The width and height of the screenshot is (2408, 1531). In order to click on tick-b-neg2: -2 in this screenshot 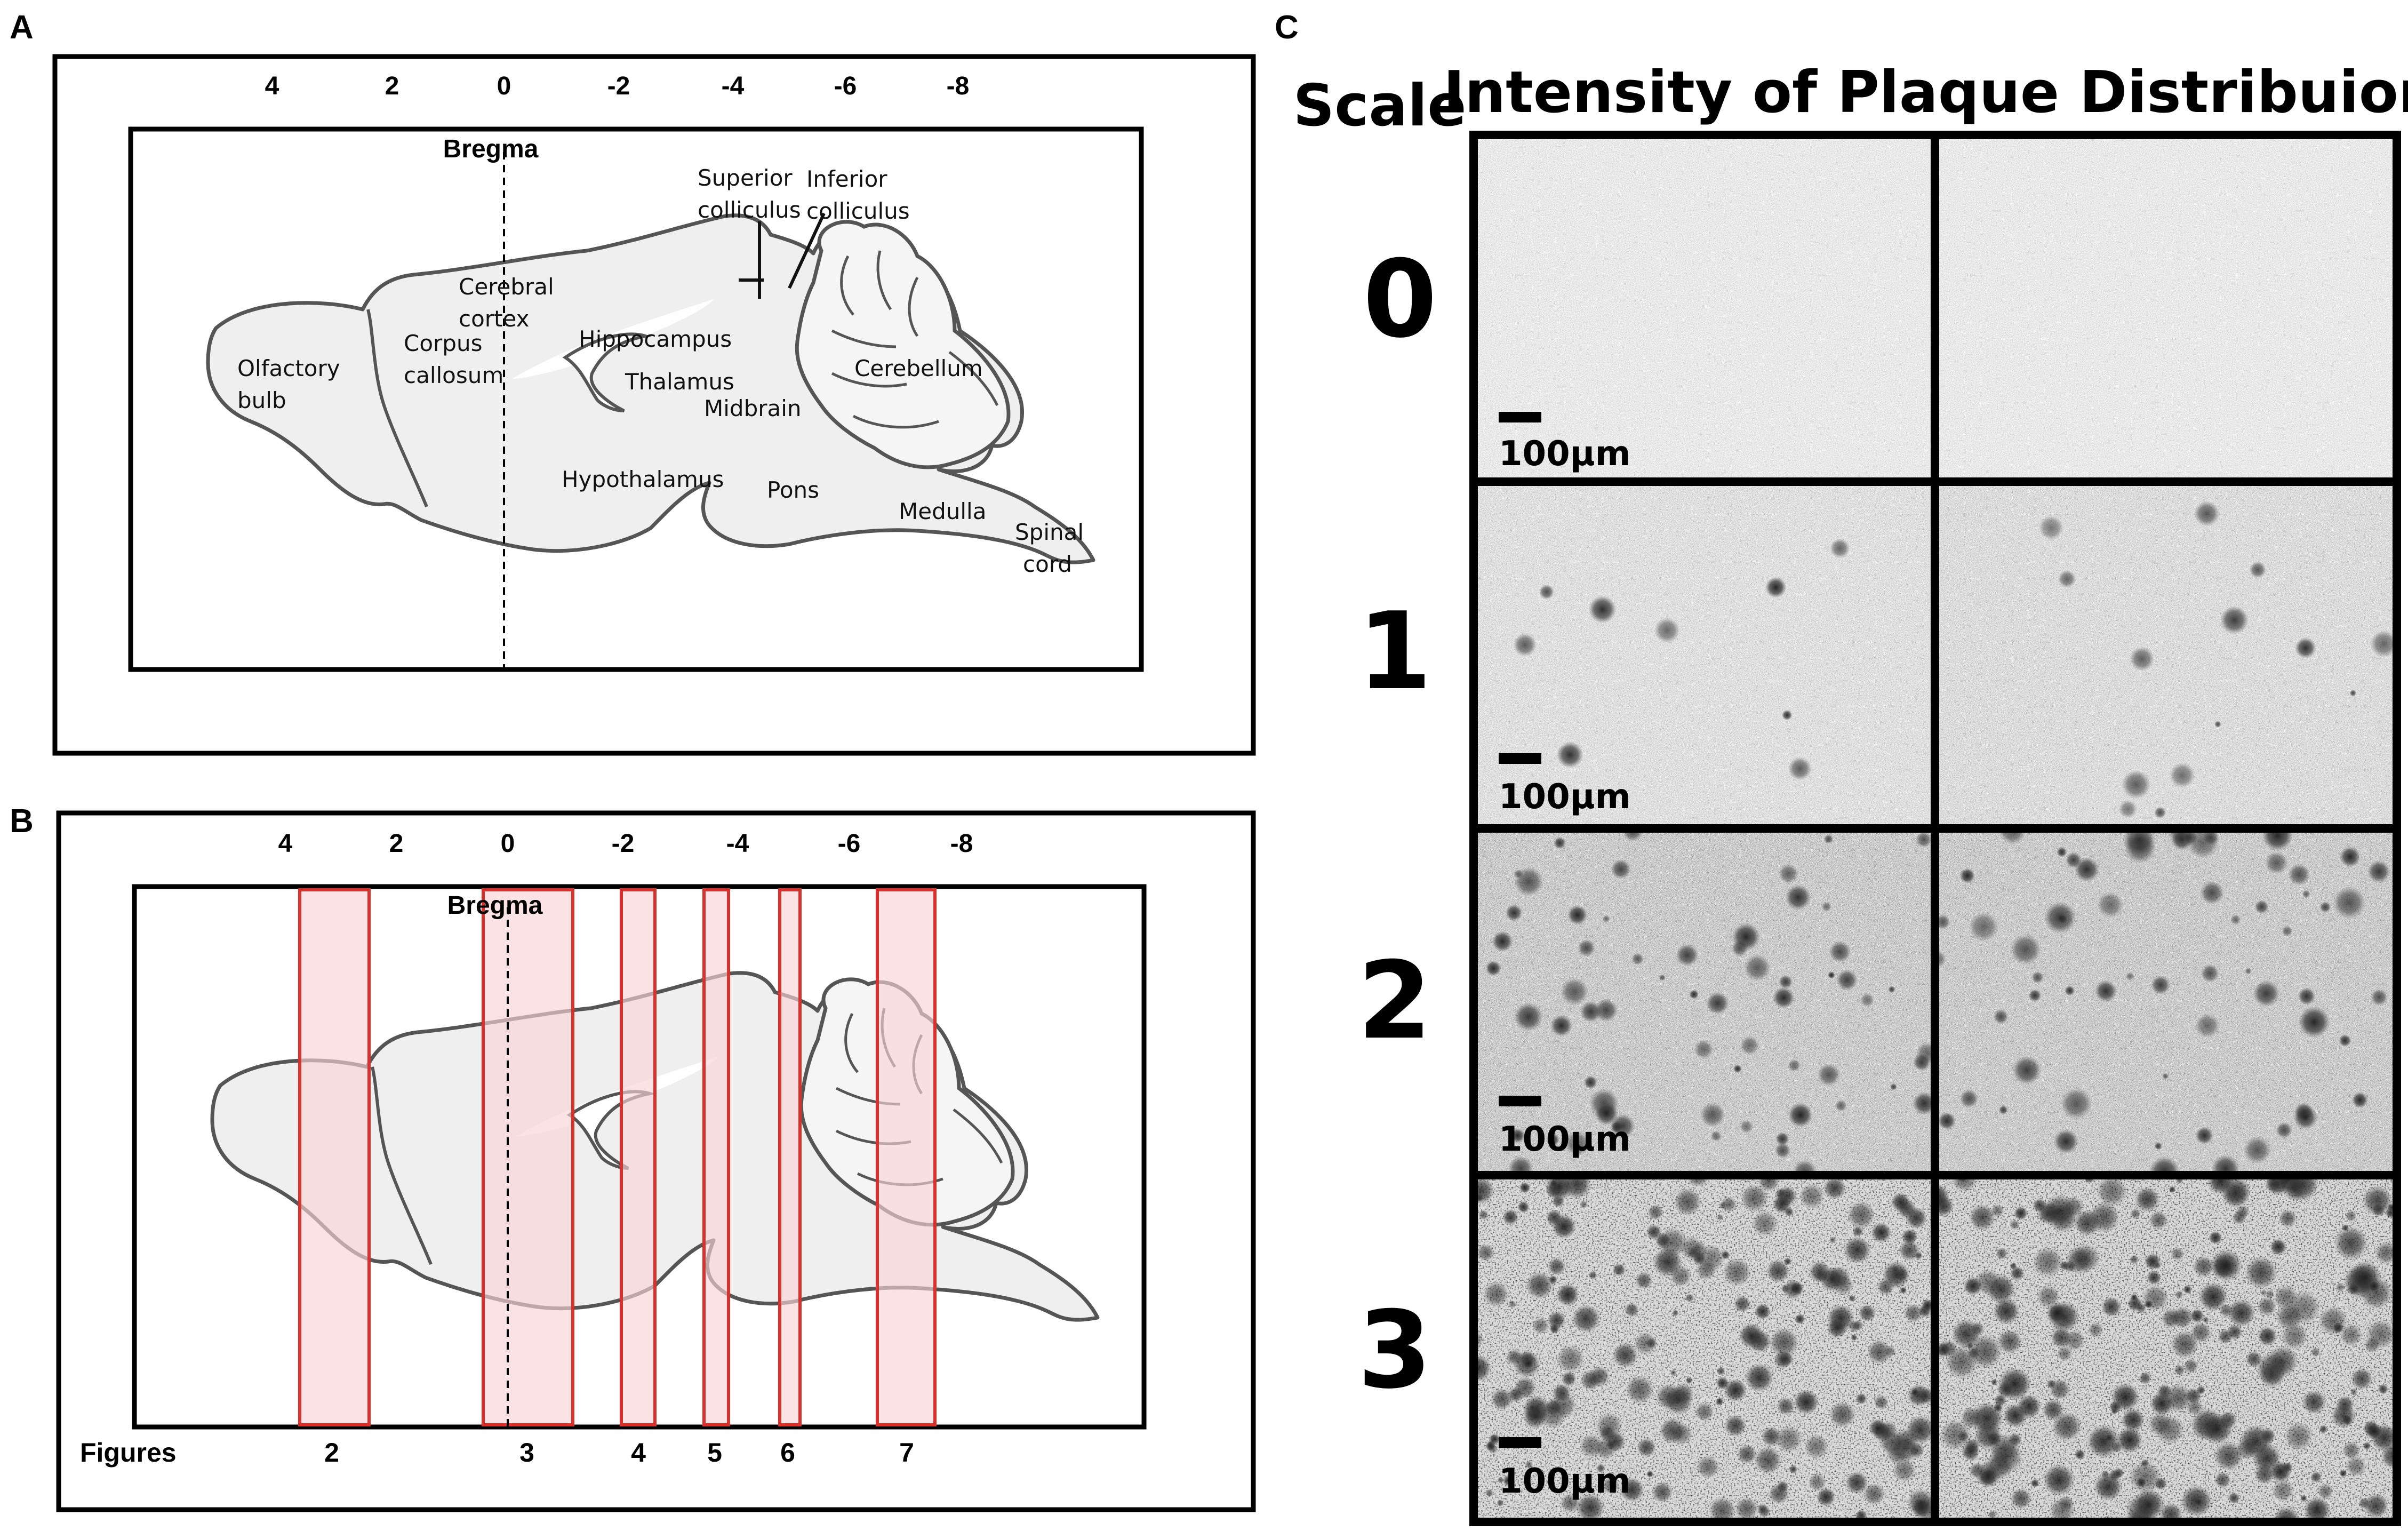, I will do `click(623, 844)`.